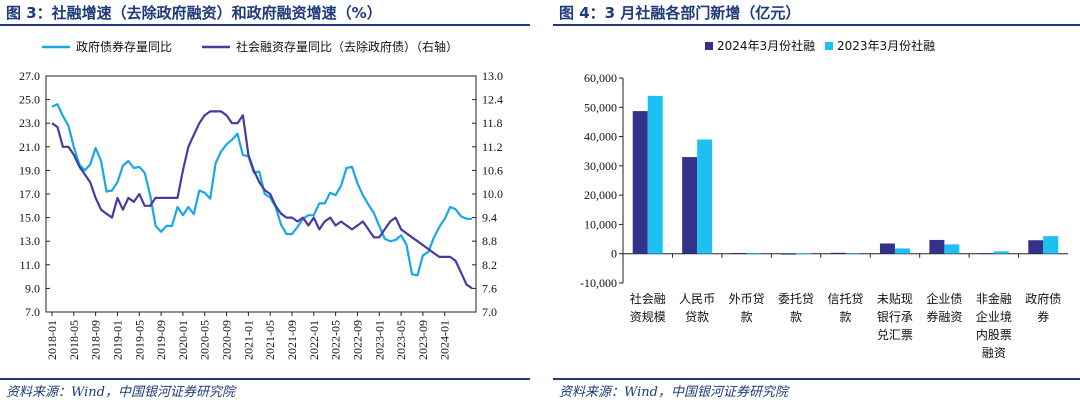  I want to click on y-right-tick-label: 7.0, so click(489, 312).